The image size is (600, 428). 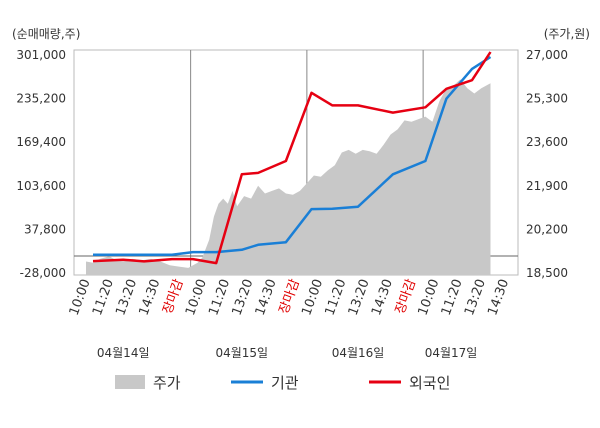 I want to click on legend-swatch-price, so click(x=130, y=382).